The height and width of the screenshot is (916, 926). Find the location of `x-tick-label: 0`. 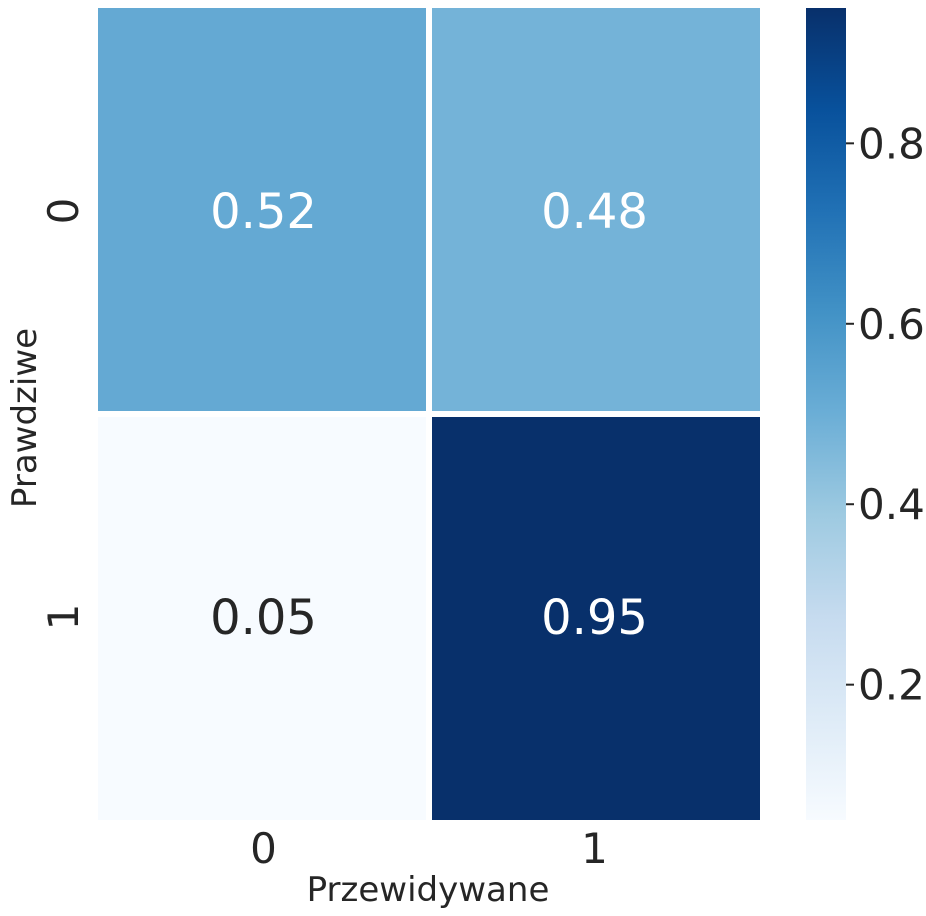

x-tick-label: 0 is located at coordinates (263, 848).